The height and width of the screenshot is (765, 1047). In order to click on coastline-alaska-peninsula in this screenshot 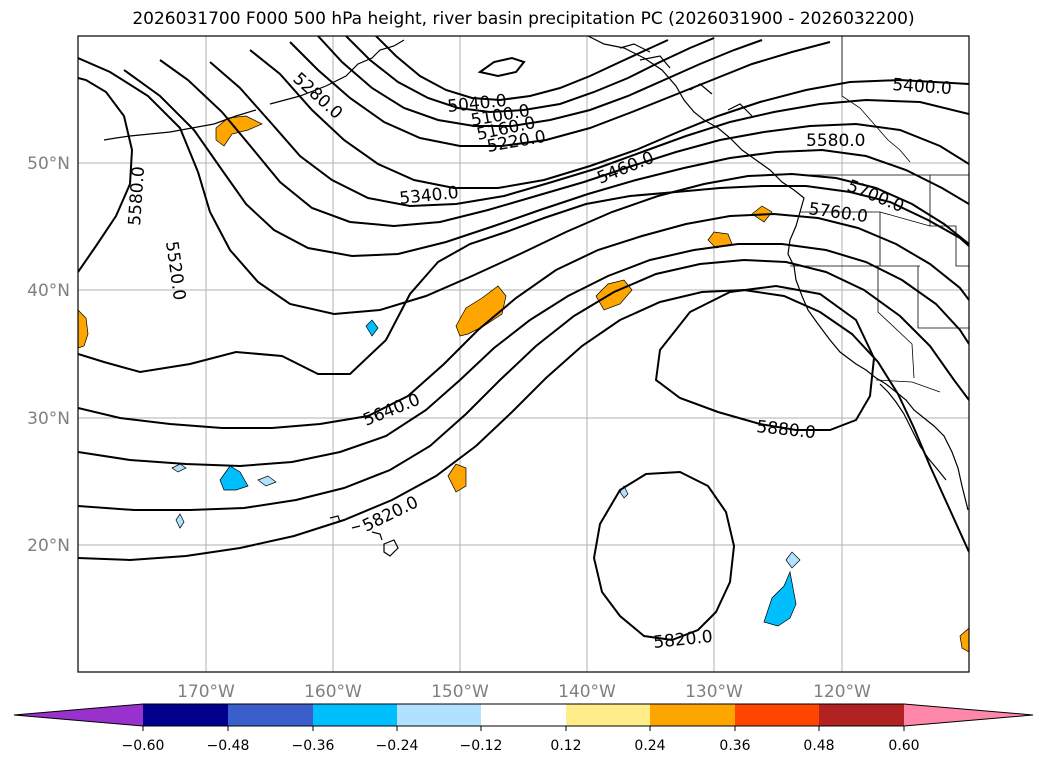, I will do `click(337, 72)`.